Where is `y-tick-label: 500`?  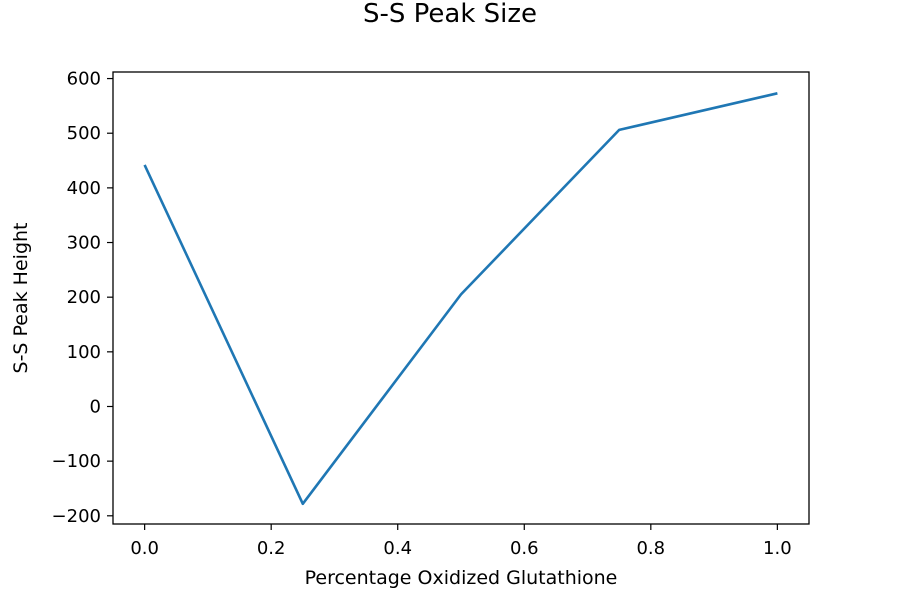
y-tick-label: 500 is located at coordinates (84, 133).